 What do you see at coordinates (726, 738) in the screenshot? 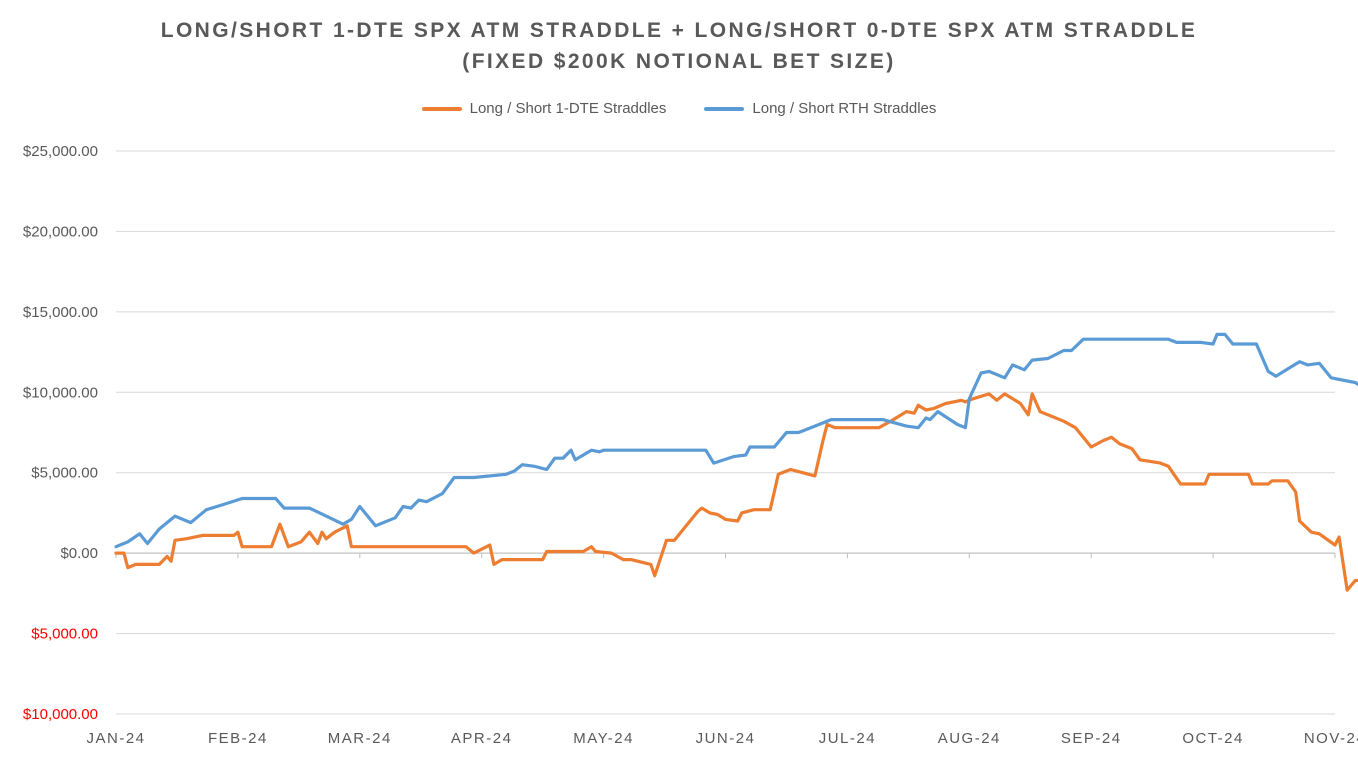
I see `x-tick-label-5: JUN-24` at bounding box center [726, 738].